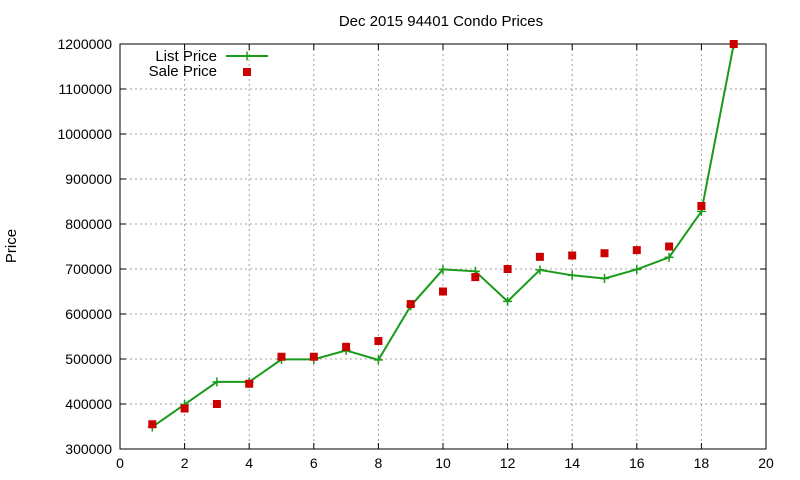  Describe the element at coordinates (88, 449) in the screenshot. I see `y-tick-label: 300000` at that location.